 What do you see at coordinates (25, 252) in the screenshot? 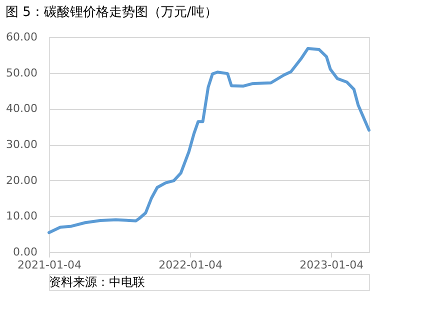
I see `y-tick-label: 0.00` at bounding box center [25, 252].